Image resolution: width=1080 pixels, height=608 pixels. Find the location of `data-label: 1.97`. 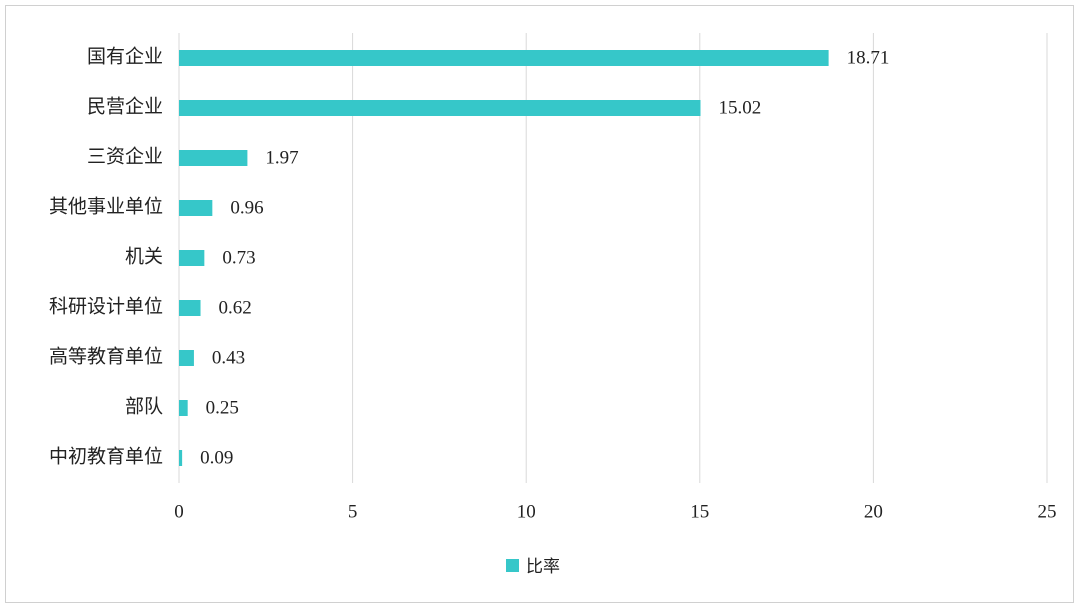

data-label: 1.97 is located at coordinates (281, 157).